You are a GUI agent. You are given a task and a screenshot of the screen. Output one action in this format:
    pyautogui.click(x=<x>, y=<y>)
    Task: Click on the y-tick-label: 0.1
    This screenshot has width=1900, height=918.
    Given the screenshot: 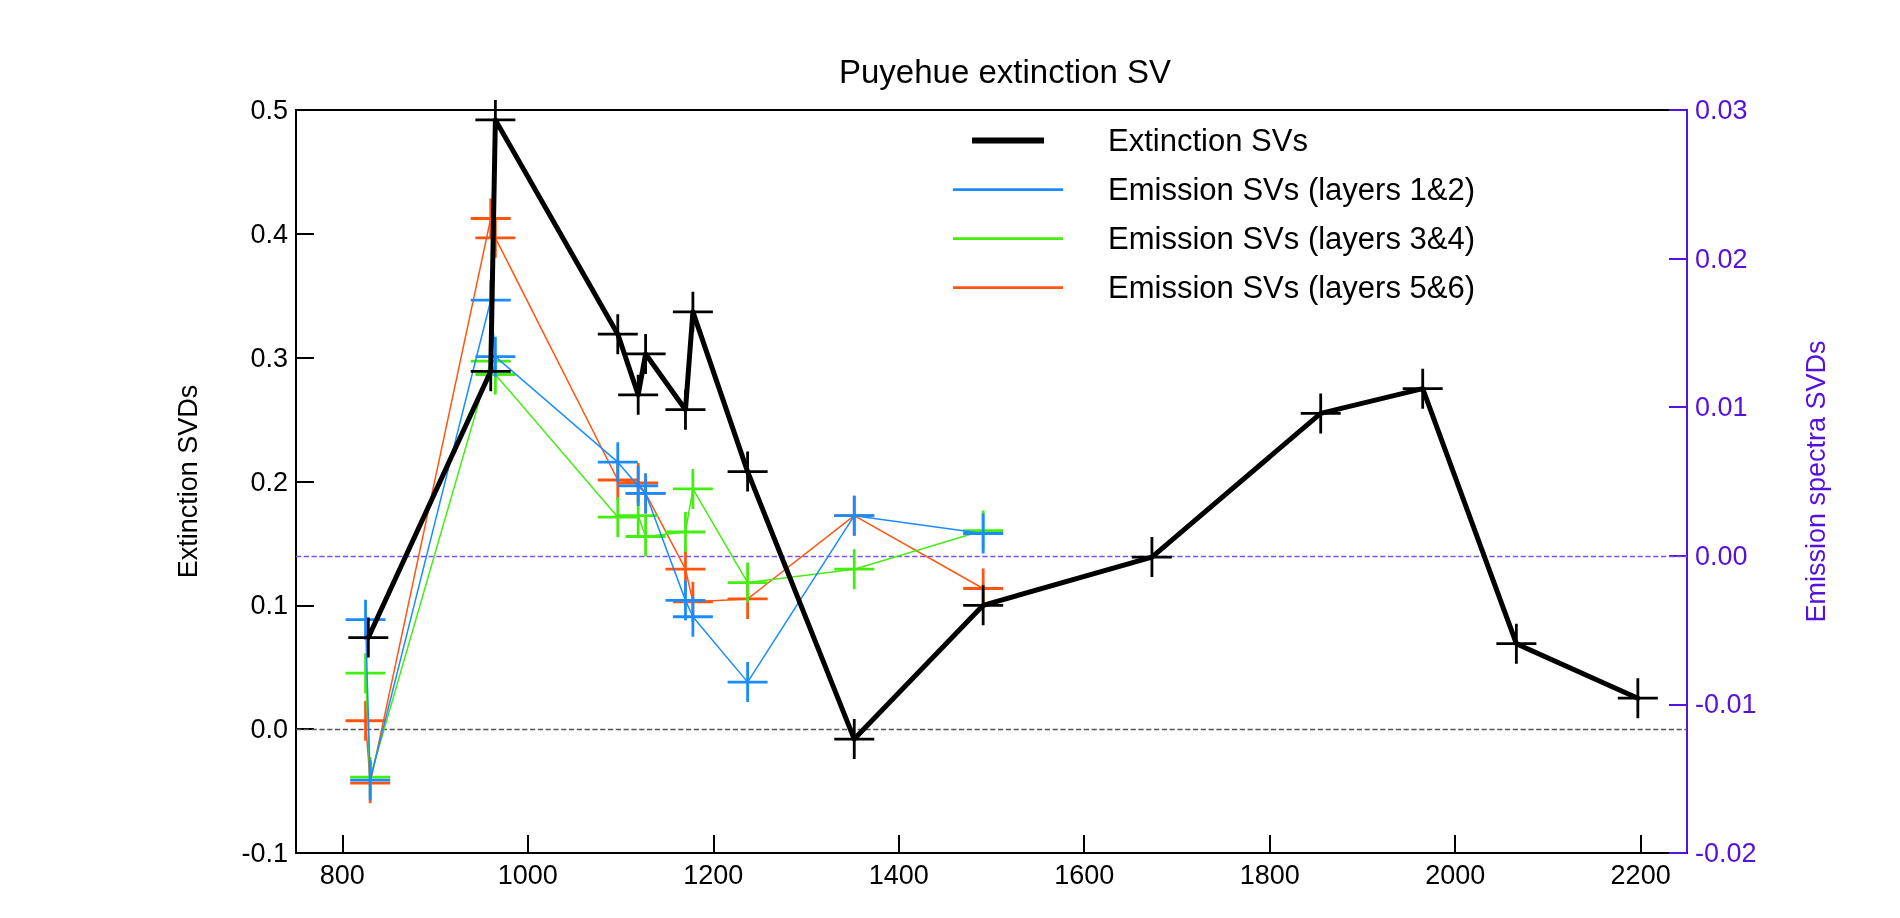 What is the action you would take?
    pyautogui.click(x=269, y=605)
    